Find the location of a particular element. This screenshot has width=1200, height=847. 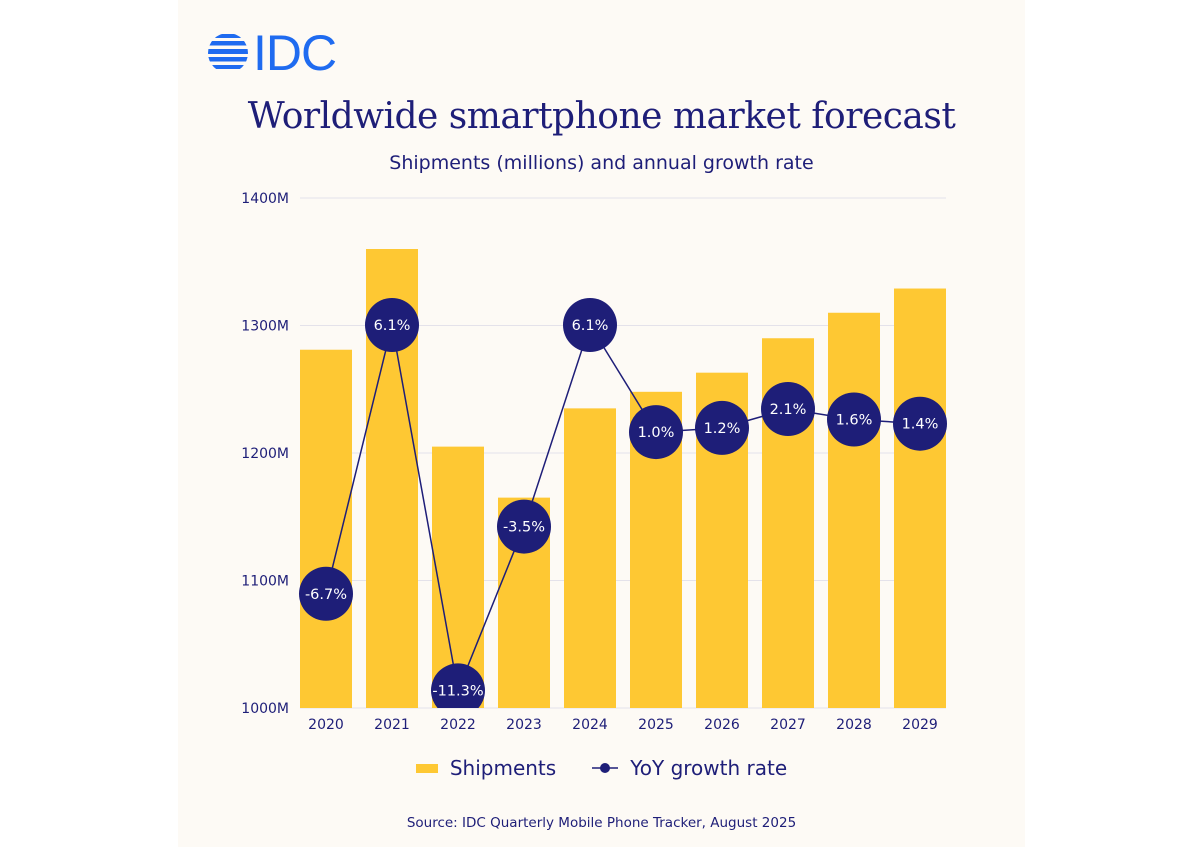

y-tick-label: 1400M is located at coordinates (265, 199).